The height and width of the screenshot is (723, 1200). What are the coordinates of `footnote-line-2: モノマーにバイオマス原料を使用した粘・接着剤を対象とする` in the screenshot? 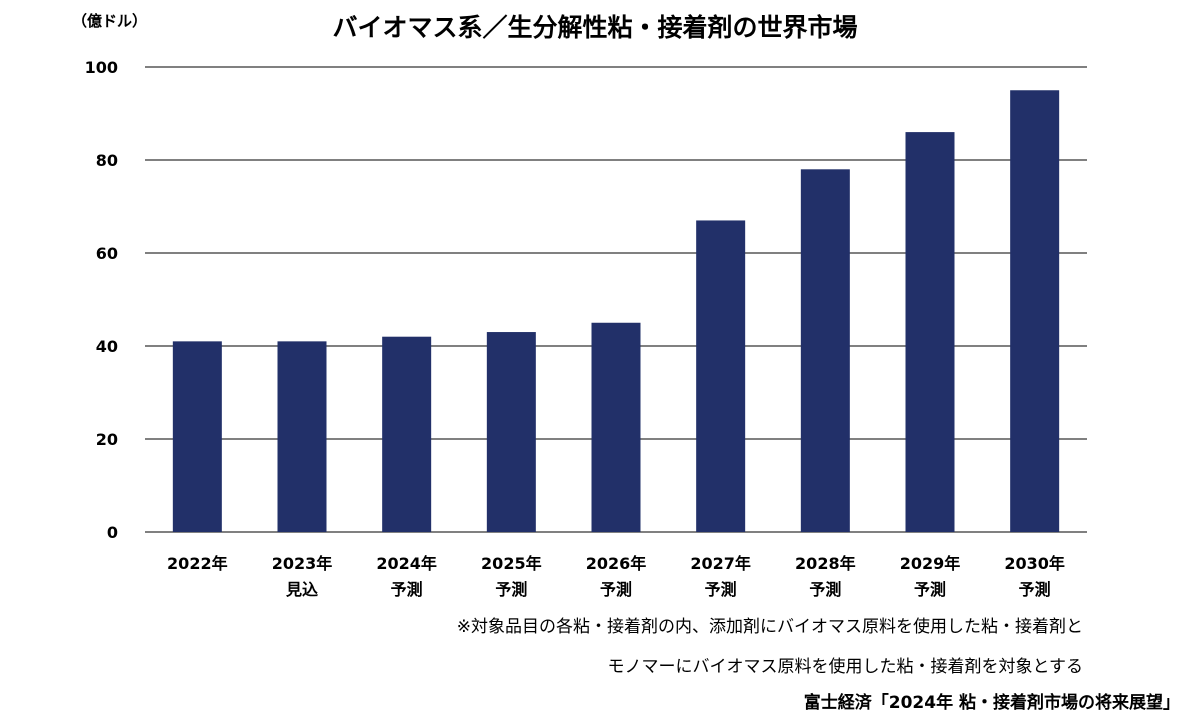 It's located at (845, 667).